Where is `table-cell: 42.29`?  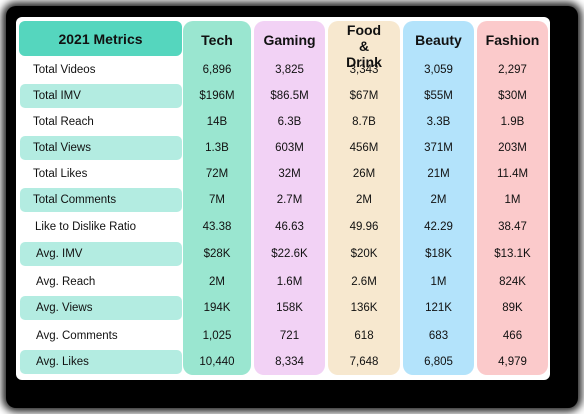
table-cell: 42.29 is located at coordinates (438, 227).